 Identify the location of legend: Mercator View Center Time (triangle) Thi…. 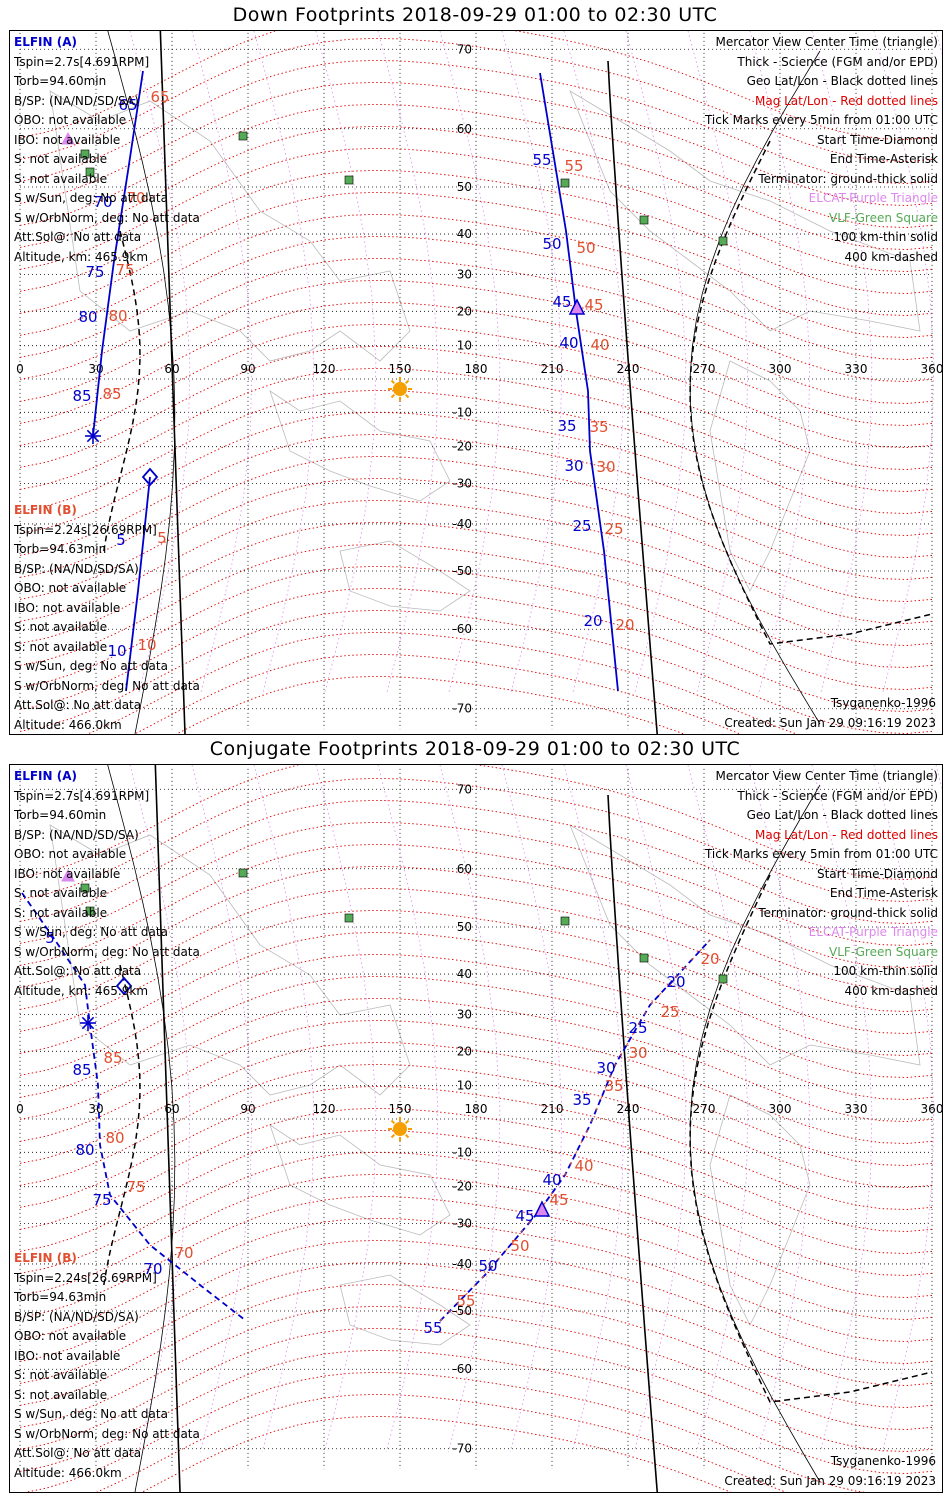
(821, 150).